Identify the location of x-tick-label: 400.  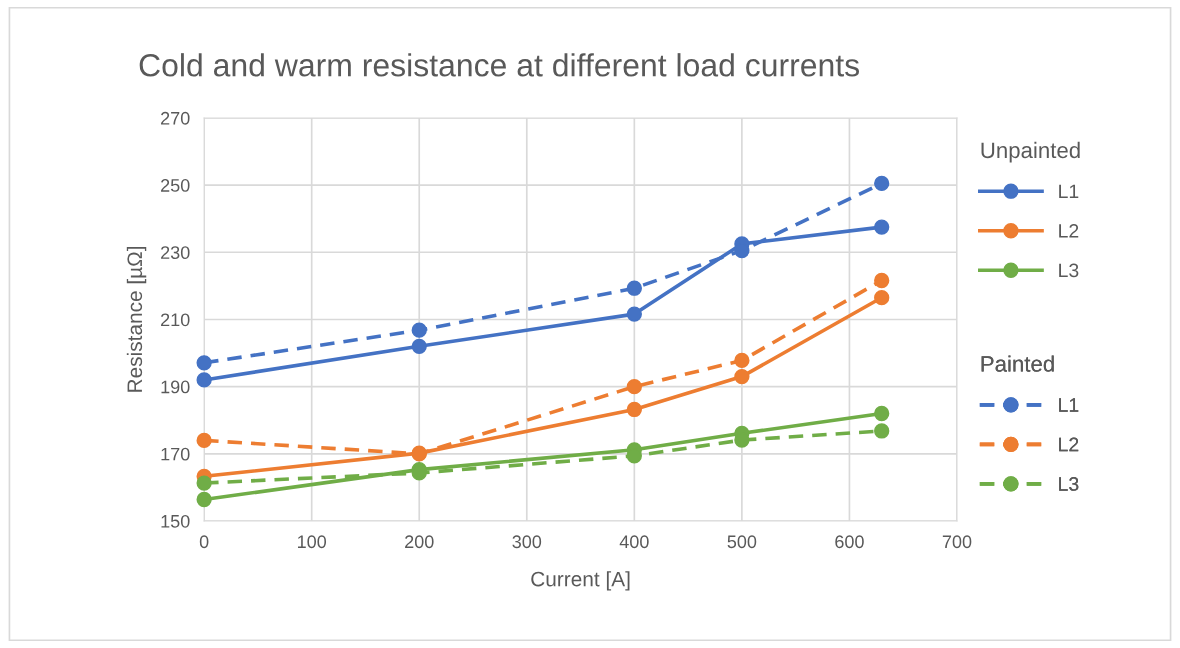
(634, 542).